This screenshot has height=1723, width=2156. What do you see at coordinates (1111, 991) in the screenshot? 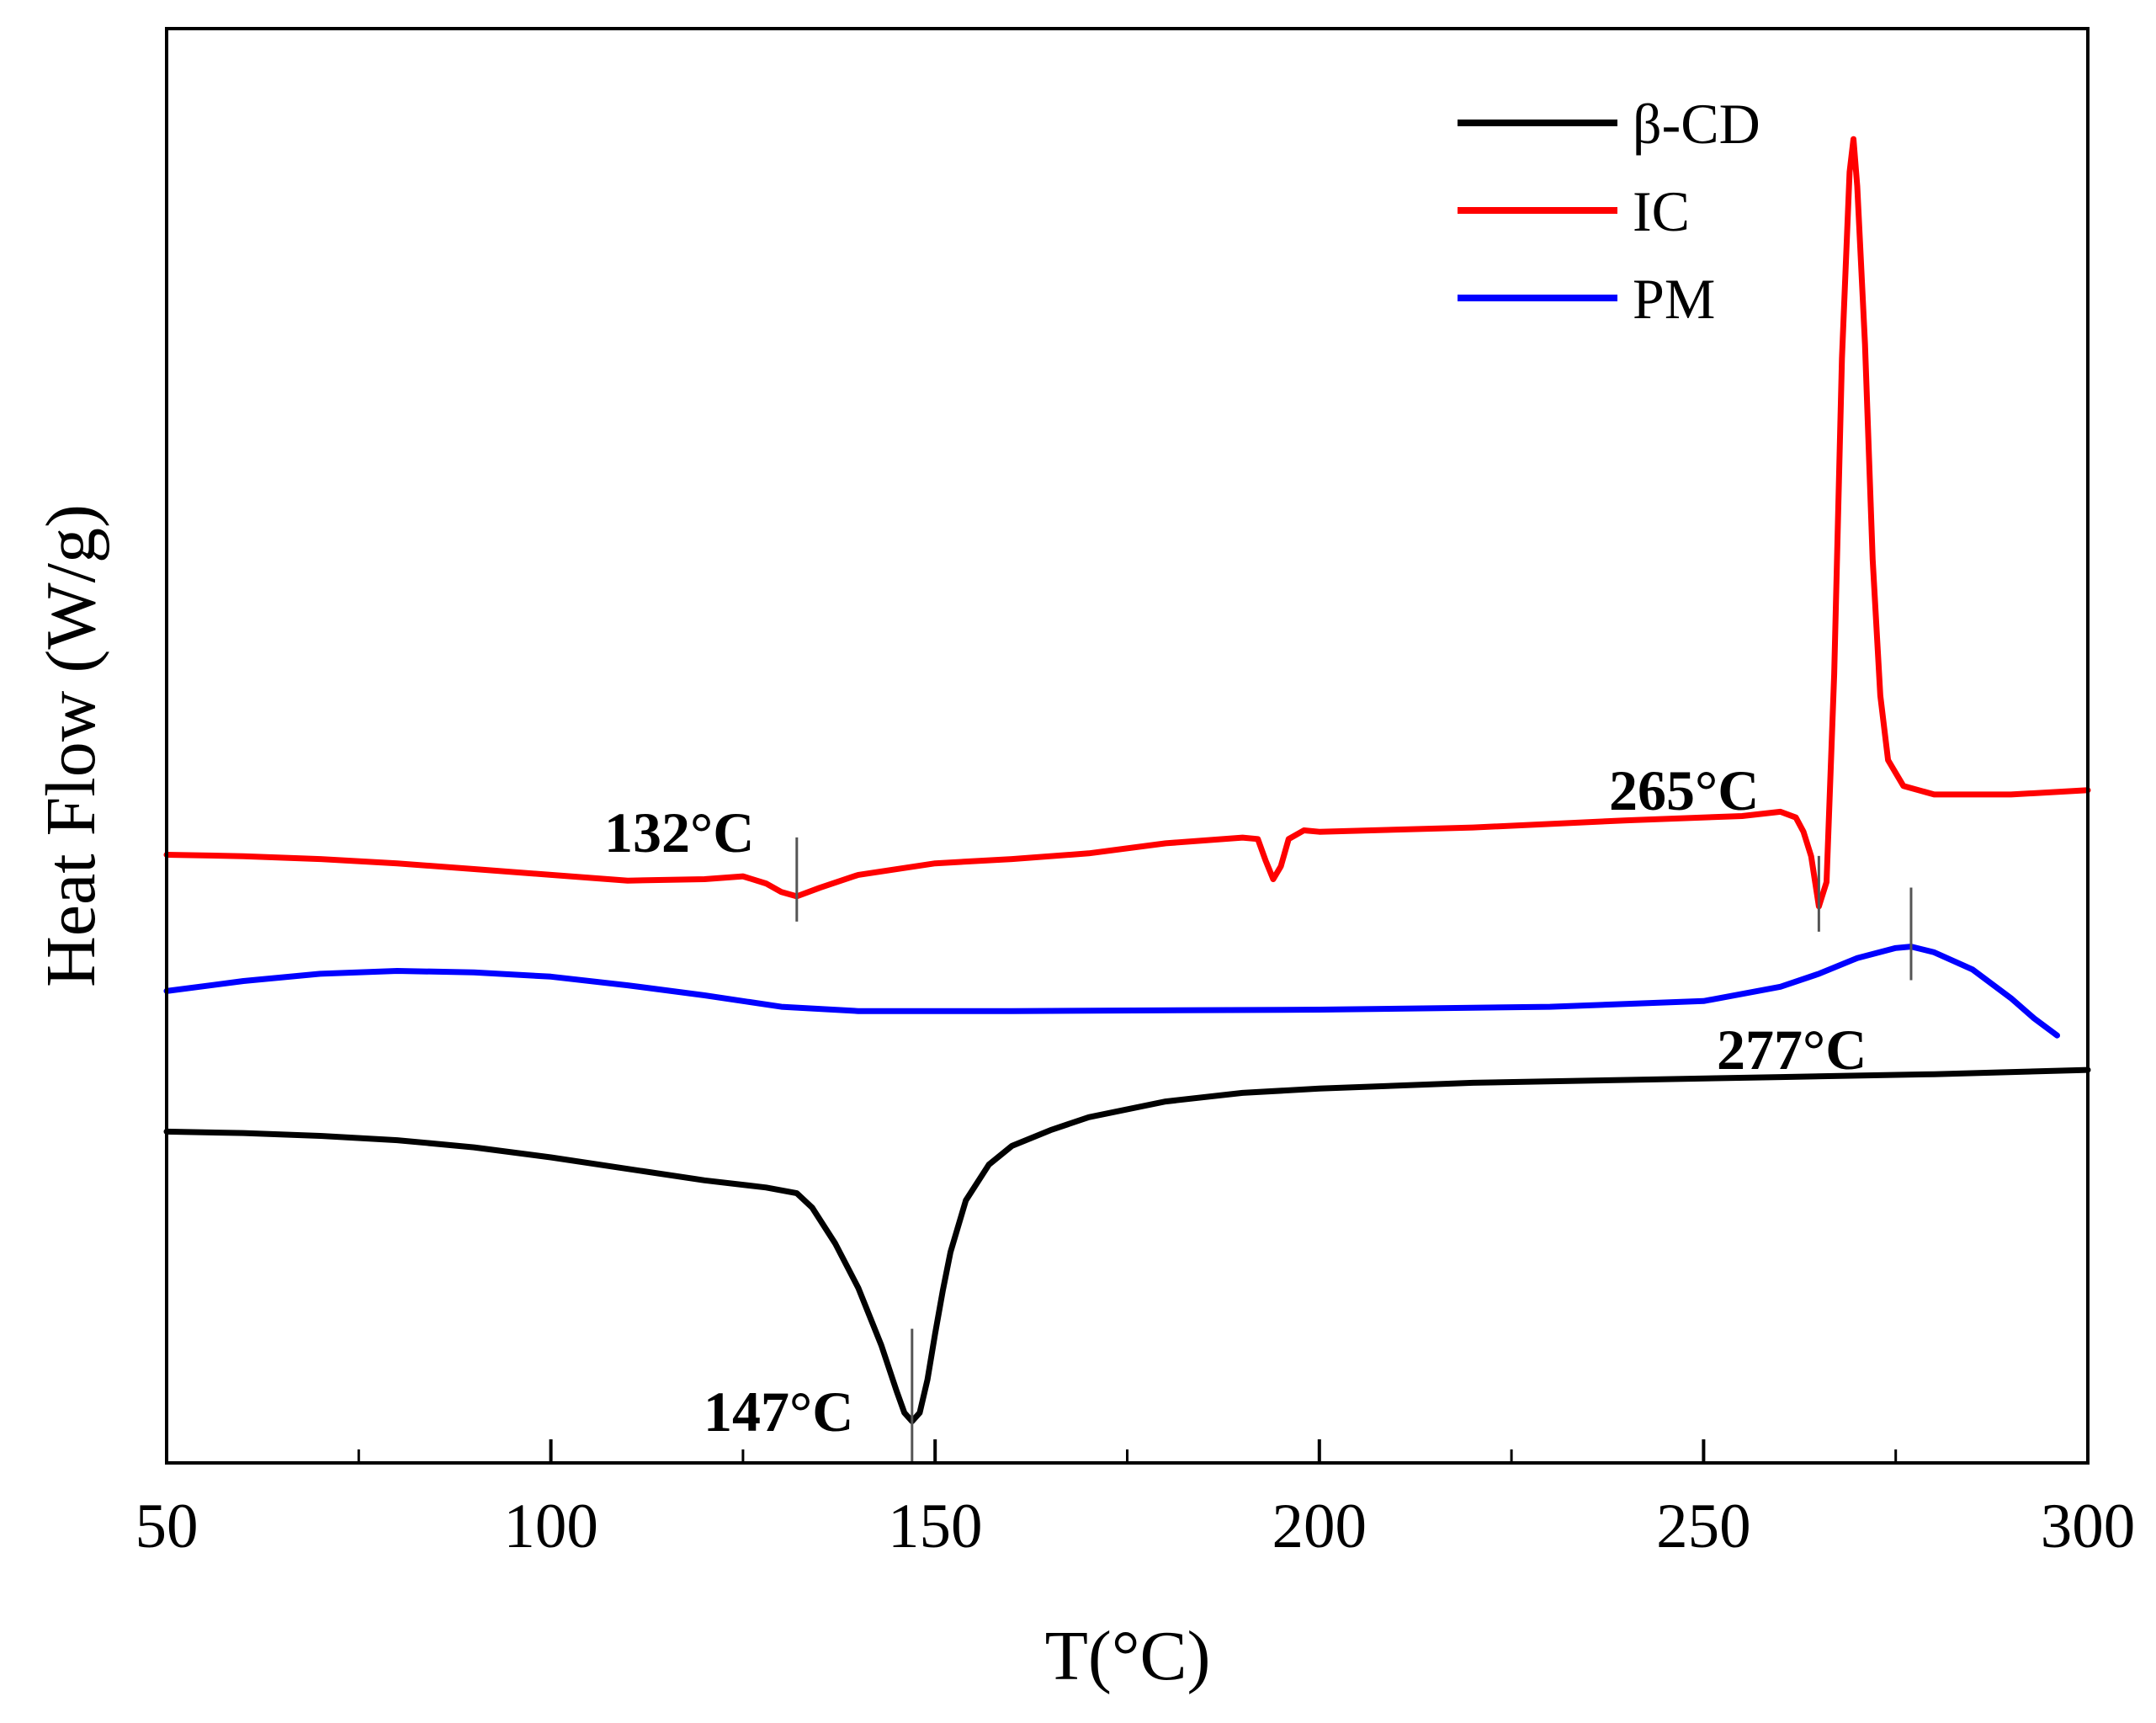
I see `series-line-pm` at bounding box center [1111, 991].